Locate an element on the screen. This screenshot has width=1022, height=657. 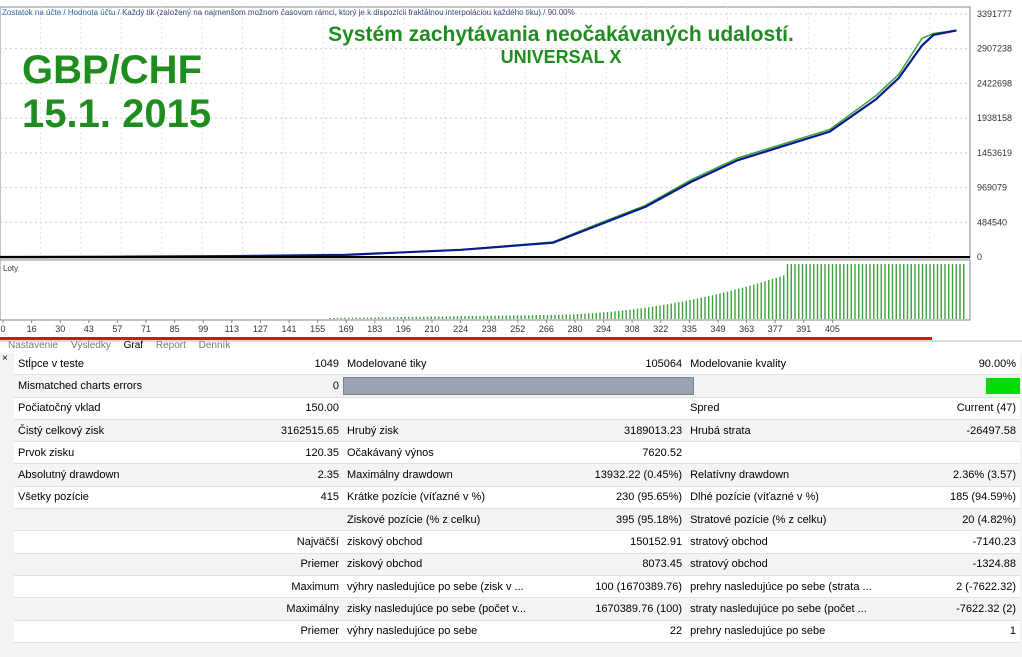
report-label: Stĺpce v teste is located at coordinates (105, 364).